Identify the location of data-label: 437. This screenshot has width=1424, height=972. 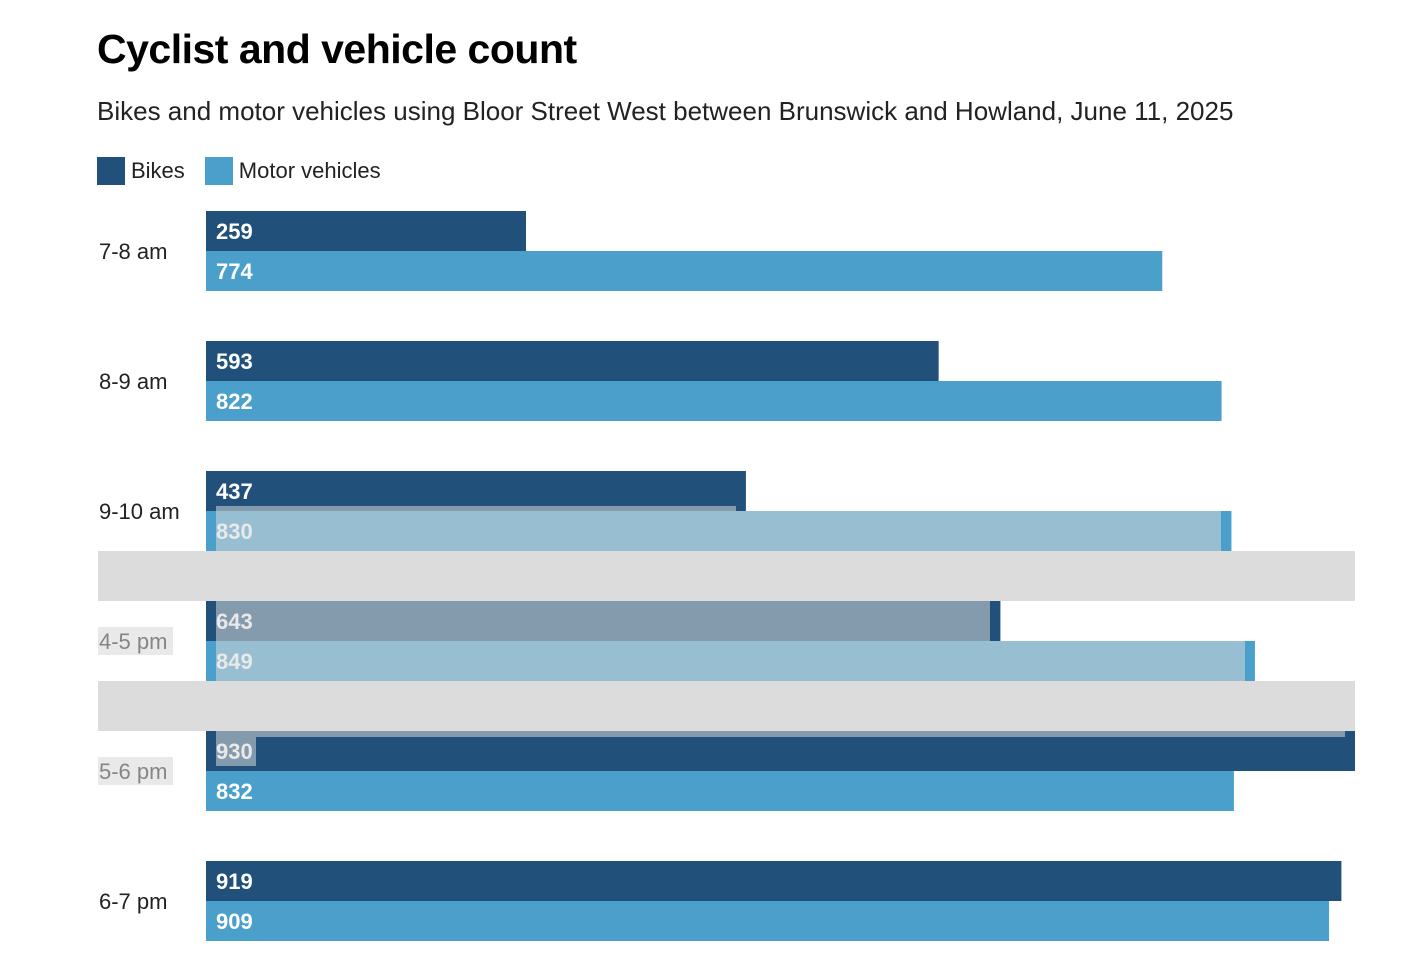
(234, 491).